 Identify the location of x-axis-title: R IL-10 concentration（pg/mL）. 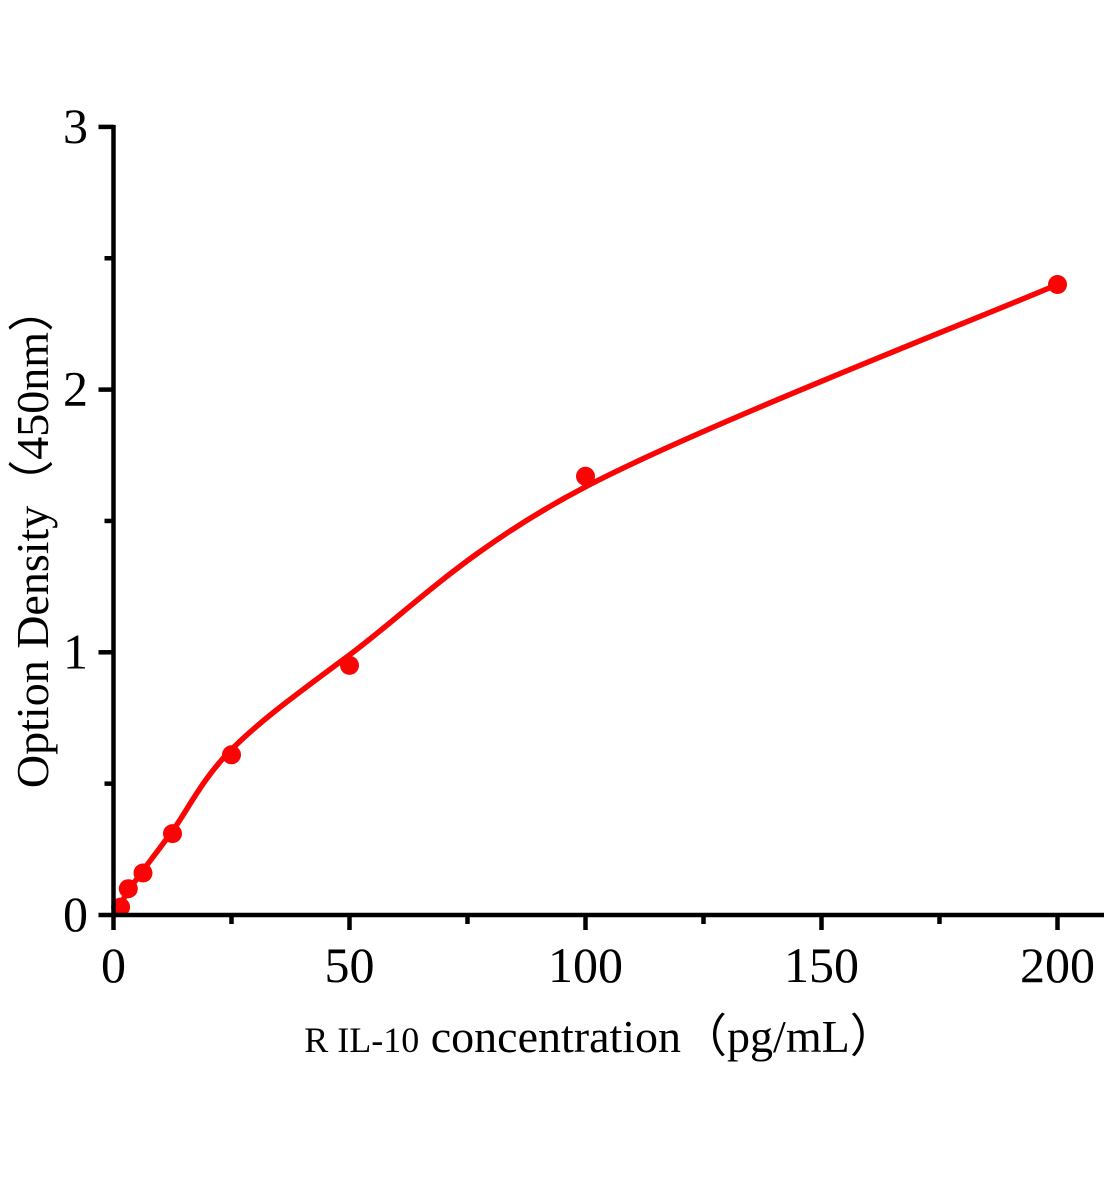
(599, 1036).